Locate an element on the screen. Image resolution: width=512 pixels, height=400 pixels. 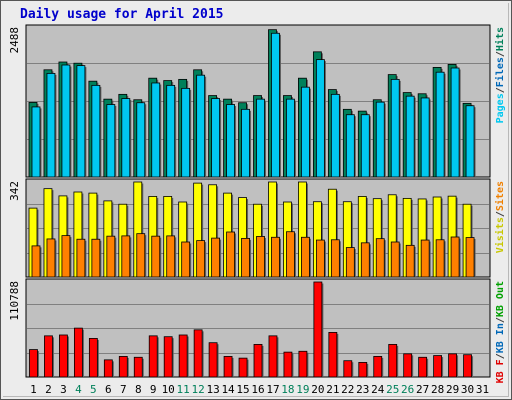
panel-pages-files-hits-legend-part-3: Files is located at coordinates (500, 72).